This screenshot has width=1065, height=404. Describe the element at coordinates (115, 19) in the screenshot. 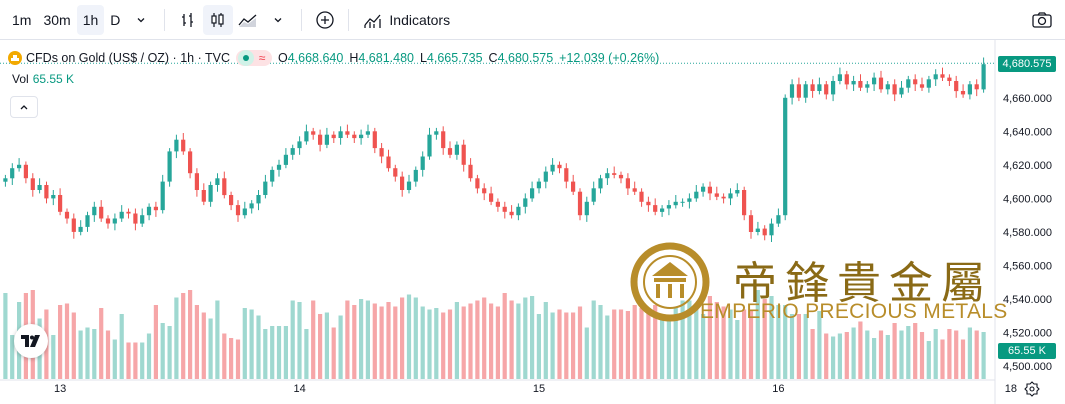

I see `interval-d-button: D` at that location.